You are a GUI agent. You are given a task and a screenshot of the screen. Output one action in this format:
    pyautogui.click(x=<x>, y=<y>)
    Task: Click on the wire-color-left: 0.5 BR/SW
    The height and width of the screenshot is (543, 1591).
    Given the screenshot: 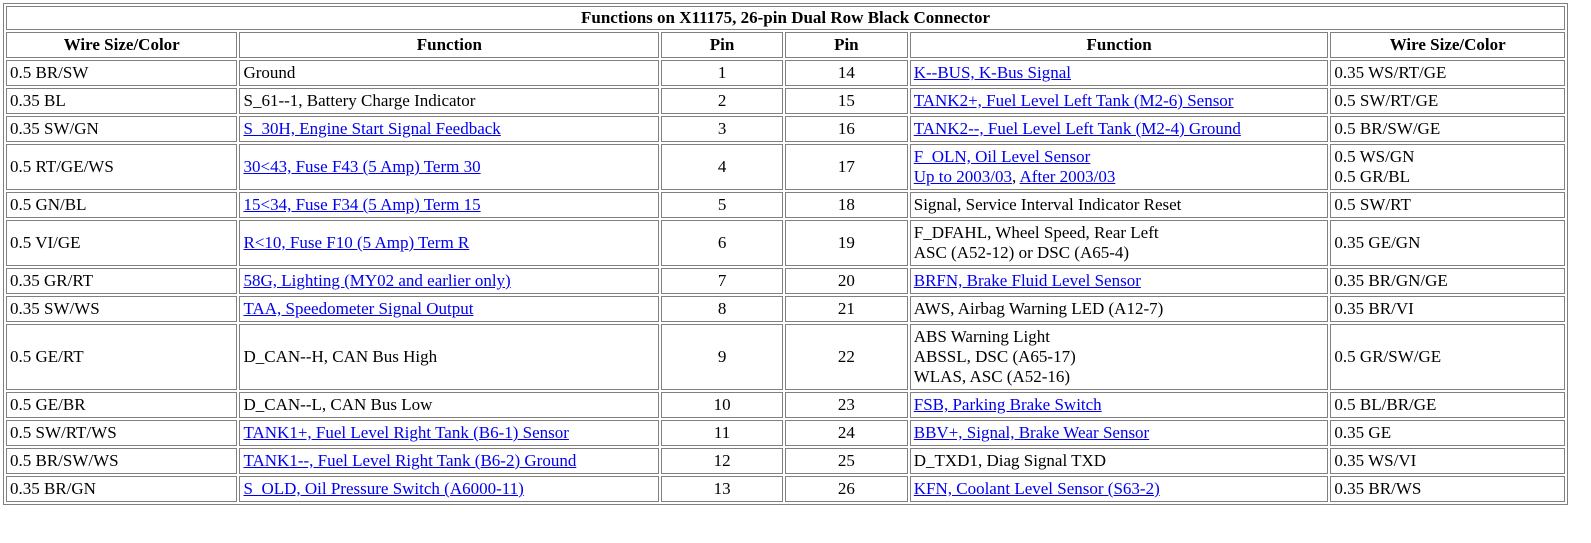 What is the action you would take?
    pyautogui.click(x=122, y=73)
    